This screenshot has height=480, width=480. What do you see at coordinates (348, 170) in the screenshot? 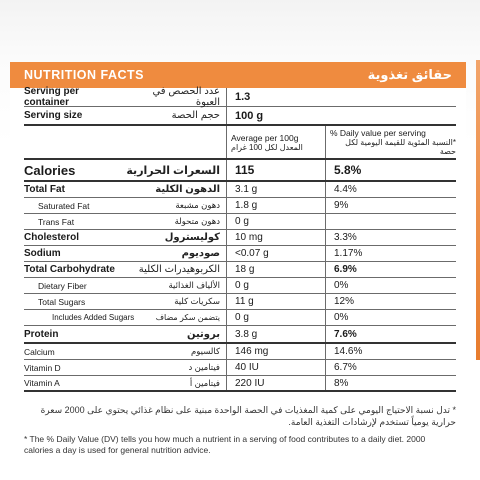
I see `calories-dv: 5.8%` at bounding box center [348, 170].